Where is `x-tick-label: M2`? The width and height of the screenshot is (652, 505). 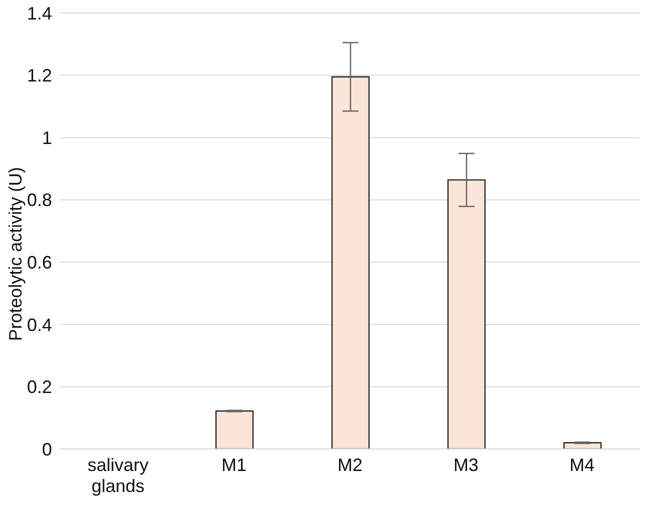 x-tick-label: M2 is located at coordinates (350, 465).